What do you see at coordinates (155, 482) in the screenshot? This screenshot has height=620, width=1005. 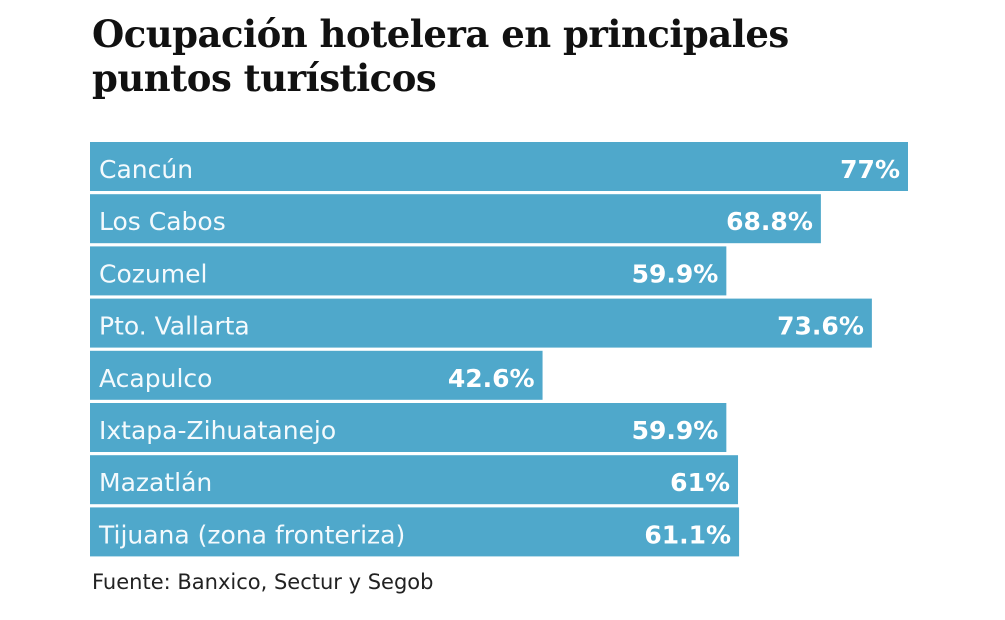 I see `category-label: Mazatlán` at bounding box center [155, 482].